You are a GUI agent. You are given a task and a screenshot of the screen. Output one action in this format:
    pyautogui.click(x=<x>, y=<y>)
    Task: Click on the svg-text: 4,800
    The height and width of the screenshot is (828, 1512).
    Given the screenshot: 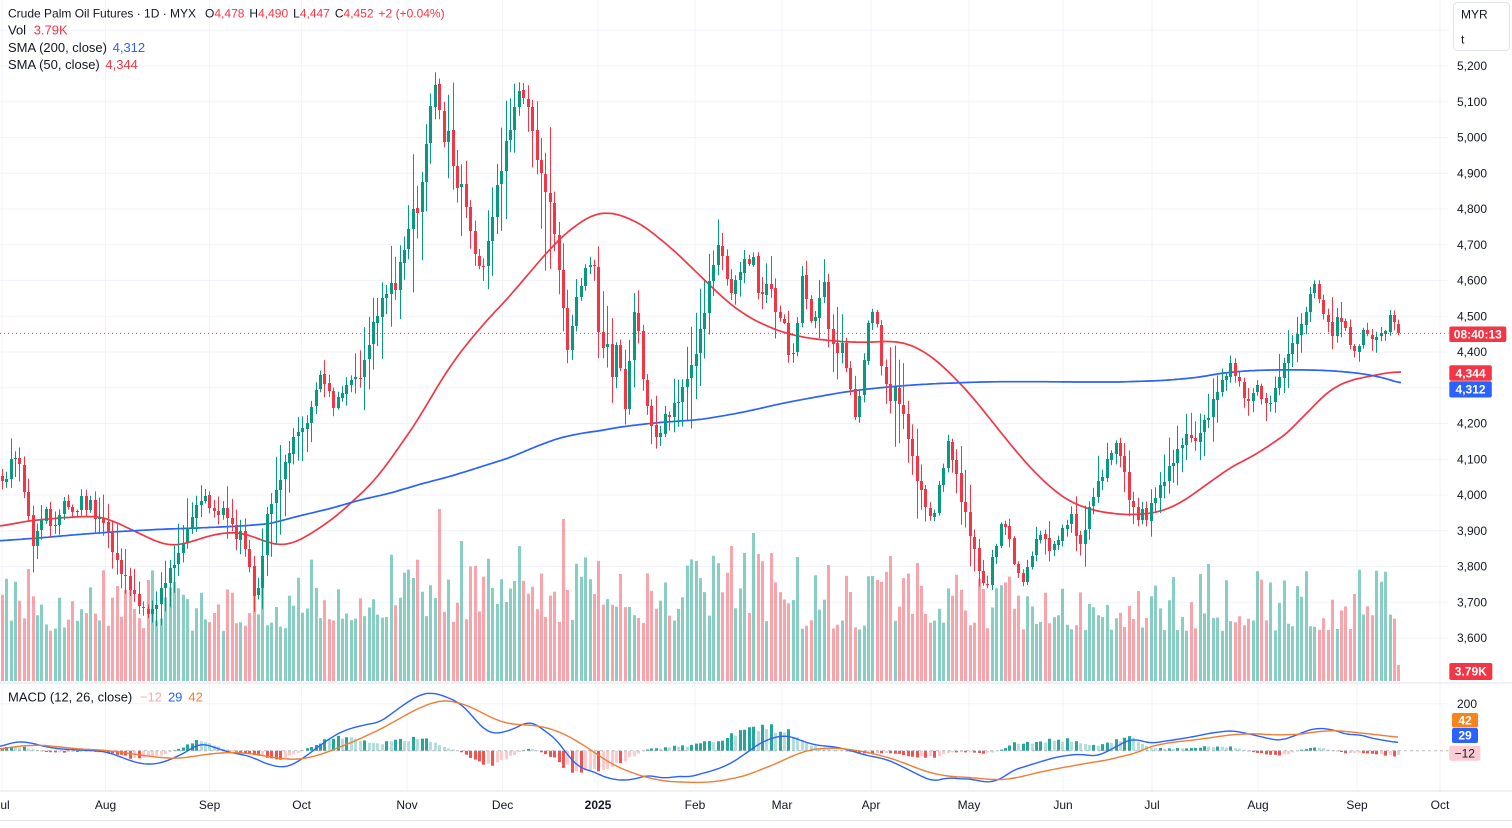 What is the action you would take?
    pyautogui.click(x=1472, y=209)
    